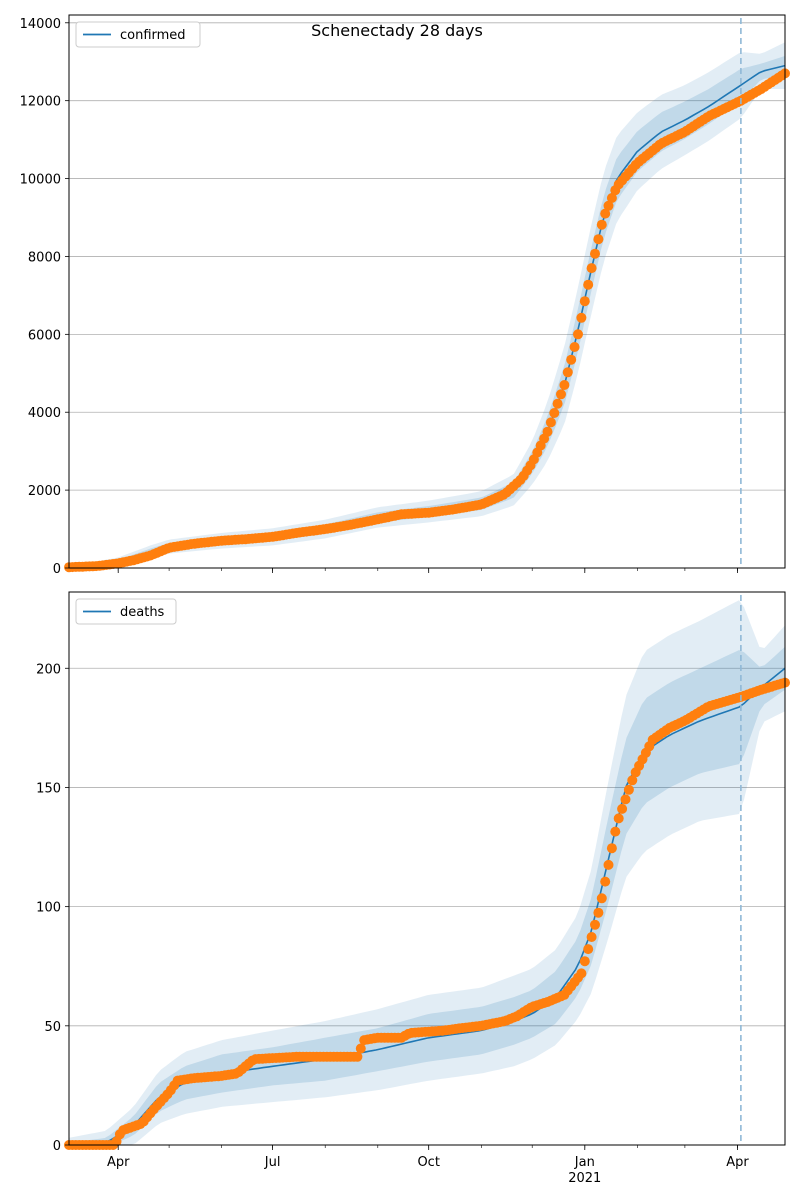 Image resolution: width=800 pixels, height=1200 pixels. Describe the element at coordinates (44, 335) in the screenshot. I see `y-tick-label: 6000` at that location.